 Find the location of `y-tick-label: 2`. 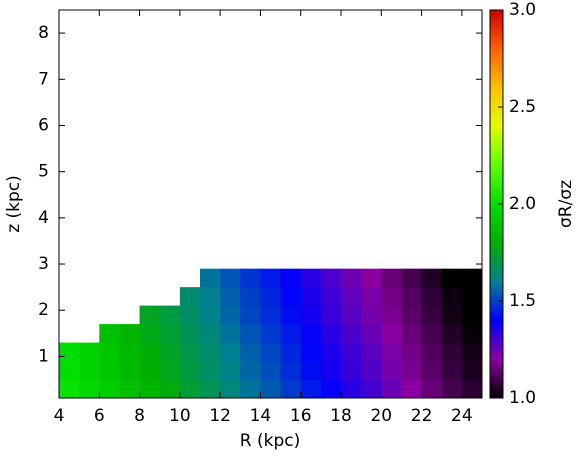

y-tick-label: 2 is located at coordinates (43, 310).